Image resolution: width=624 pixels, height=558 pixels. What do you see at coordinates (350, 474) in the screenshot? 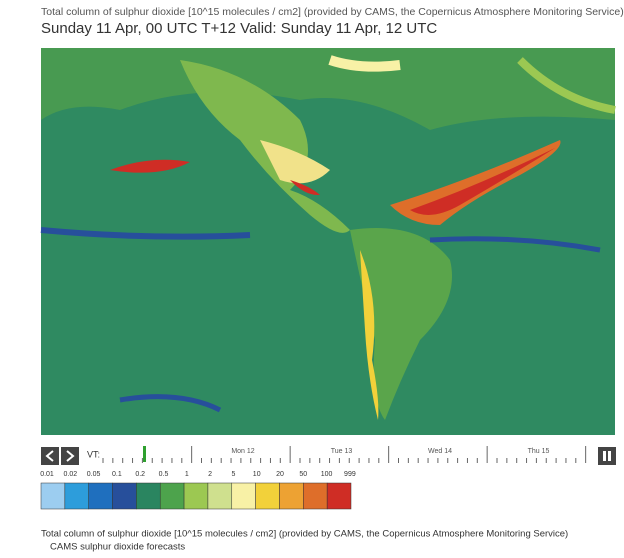
I see `legend-label: 999` at bounding box center [350, 474].